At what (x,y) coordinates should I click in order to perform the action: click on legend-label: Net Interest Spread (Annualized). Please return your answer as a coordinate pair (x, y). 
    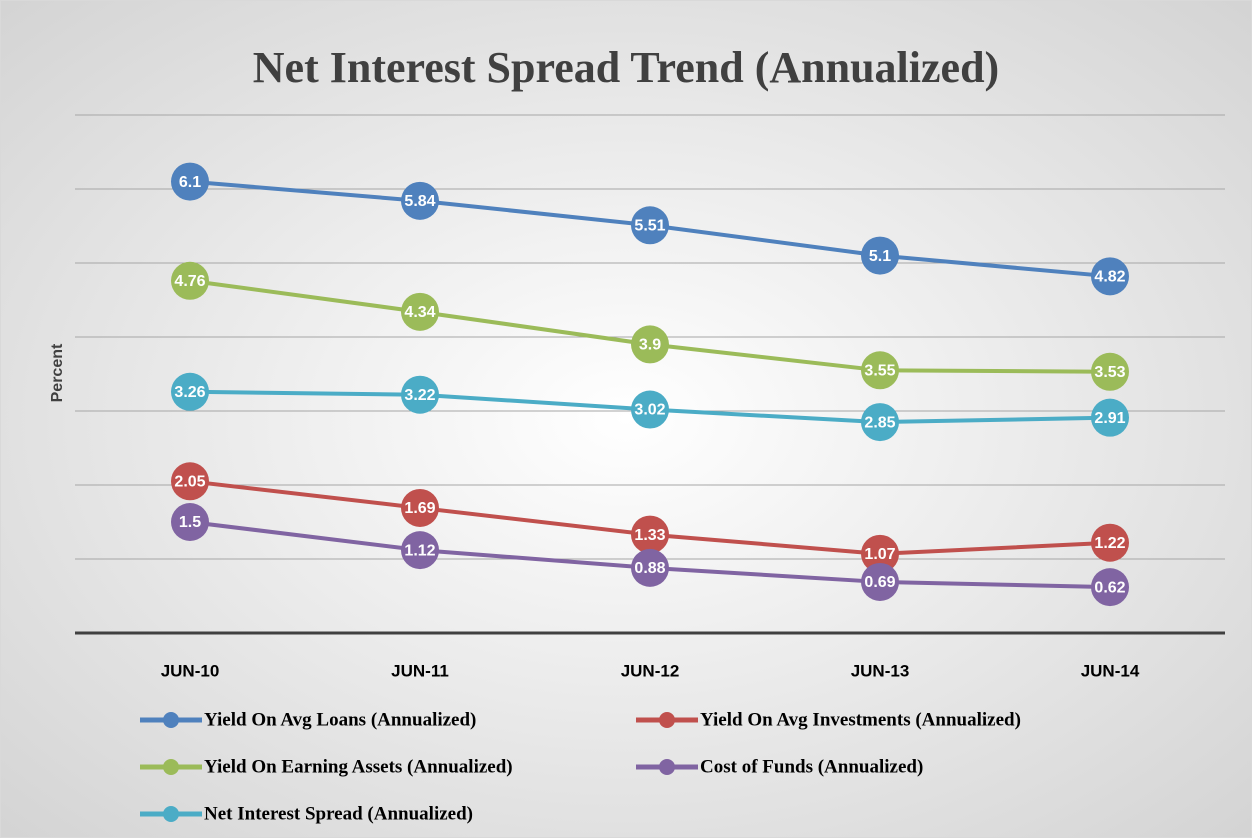
    Looking at the image, I should click on (338, 813).